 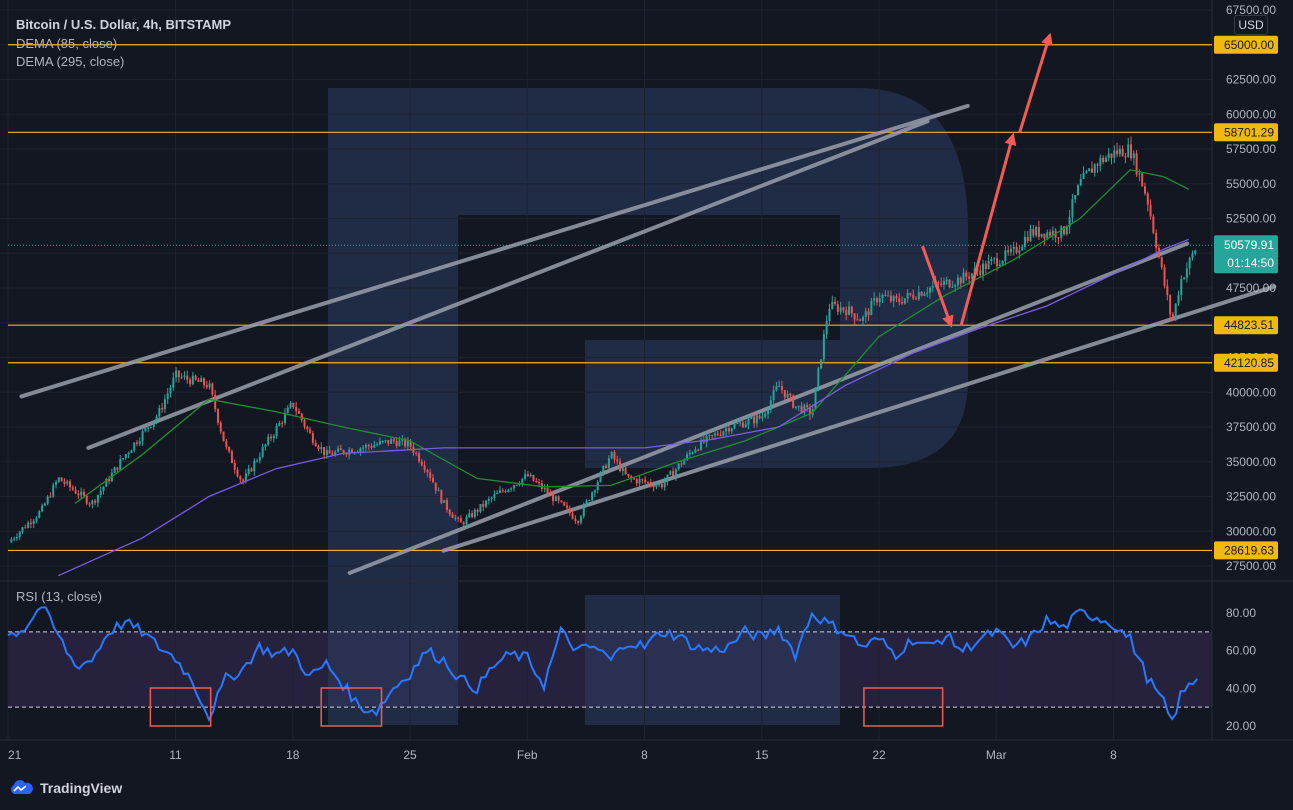 What do you see at coordinates (59, 596) in the screenshot?
I see `rsi-legend: RSI (13, close)` at bounding box center [59, 596].